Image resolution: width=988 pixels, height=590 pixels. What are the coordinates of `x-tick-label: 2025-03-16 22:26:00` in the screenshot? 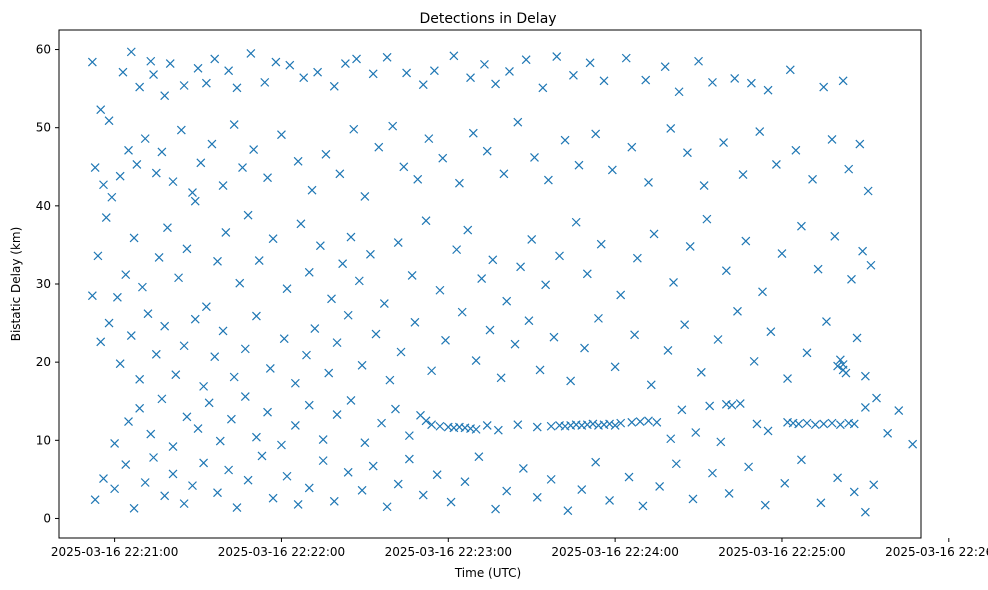 It's located at (936, 552).